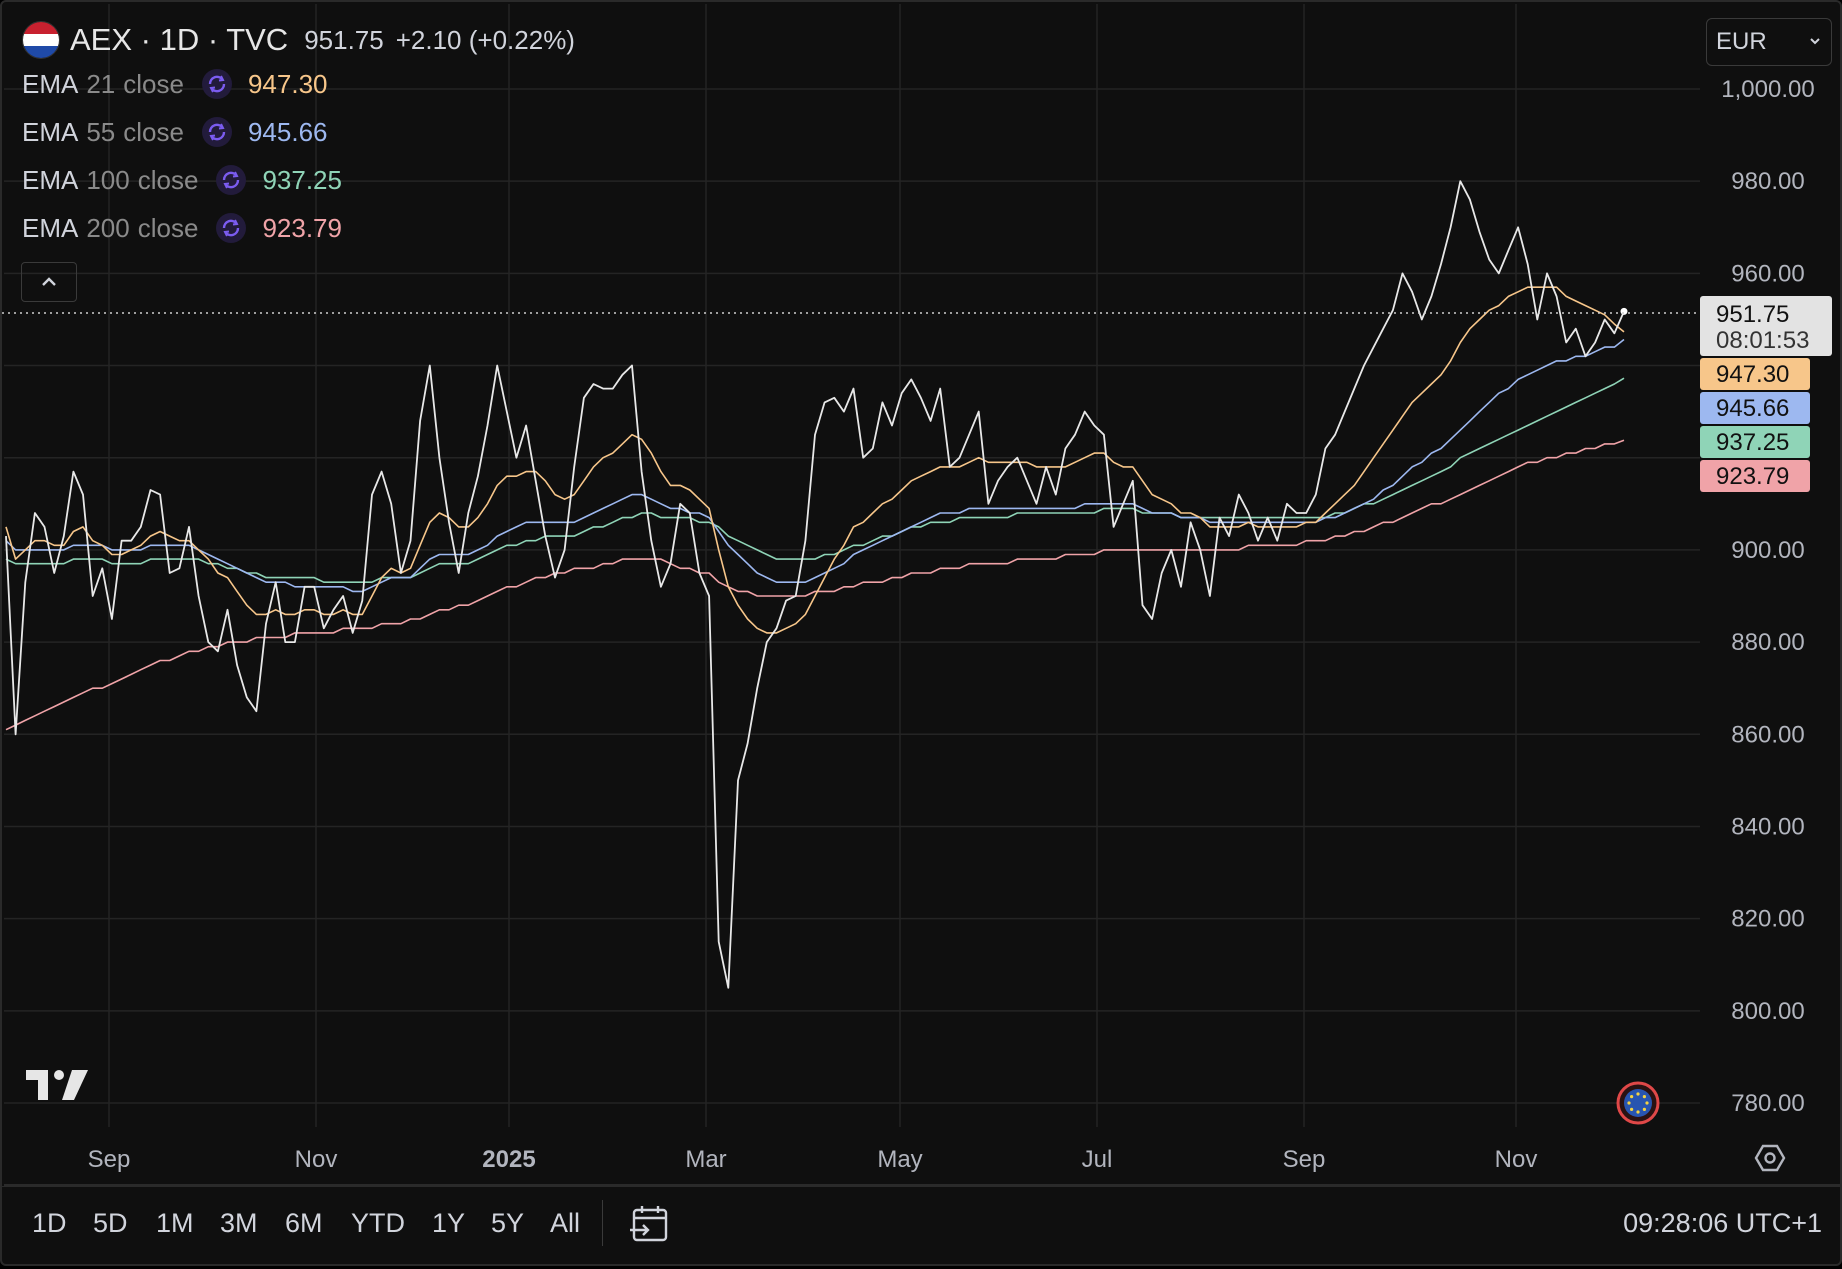 This screenshot has width=1842, height=1269. I want to click on currency-label: EUR, so click(1741, 41).